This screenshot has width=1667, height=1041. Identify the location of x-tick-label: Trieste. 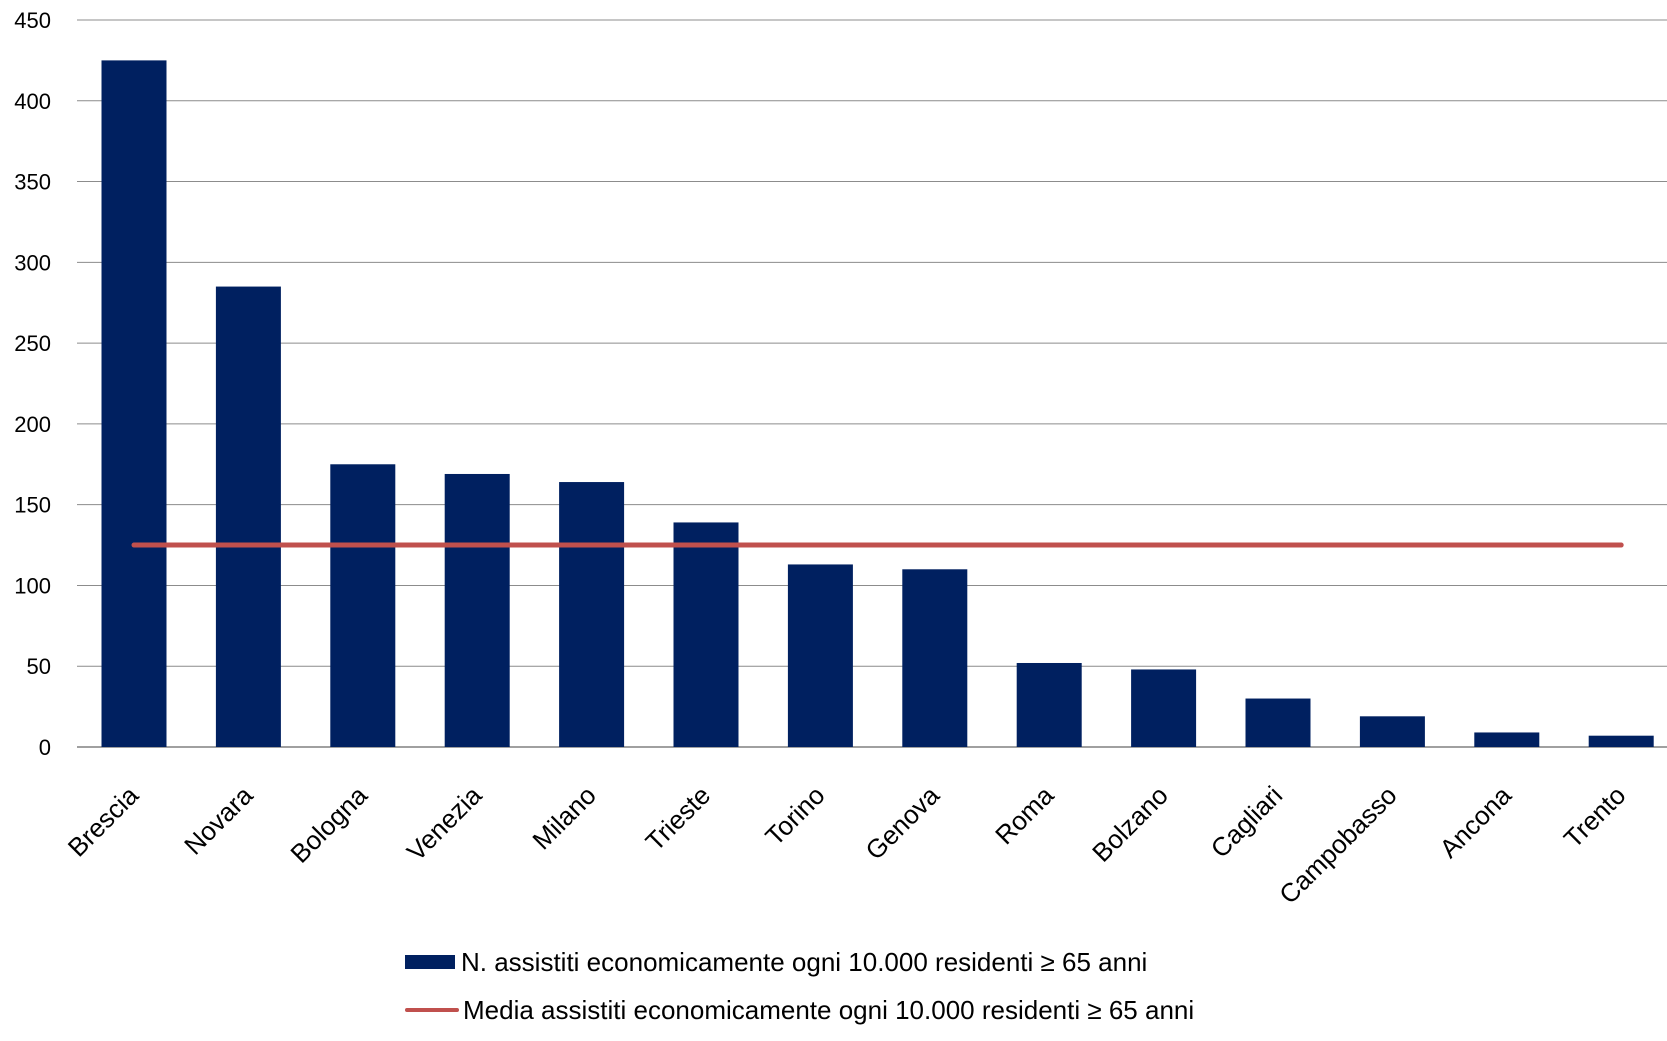
(678, 818).